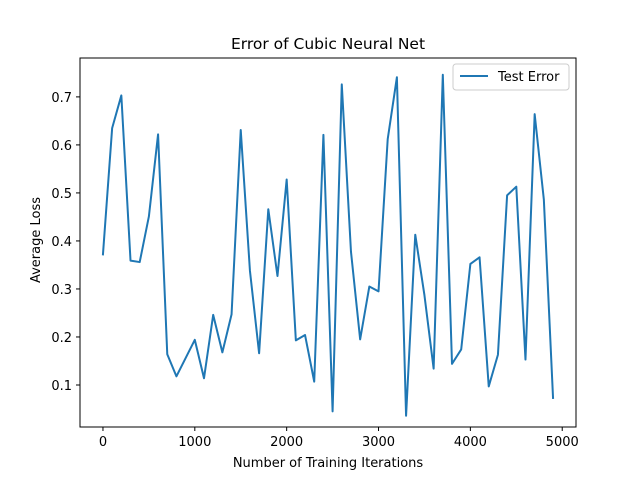 The height and width of the screenshot is (480, 640). I want to click on y-tick-label: 0.5, so click(61, 194).